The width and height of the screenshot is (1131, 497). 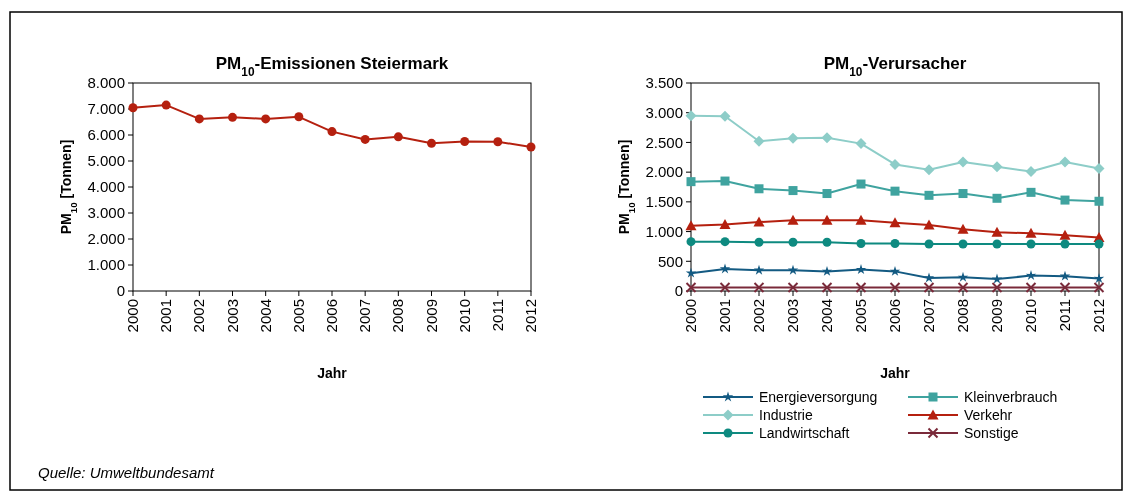 I want to click on x-tick-label: 2006, so click(x=894, y=316).